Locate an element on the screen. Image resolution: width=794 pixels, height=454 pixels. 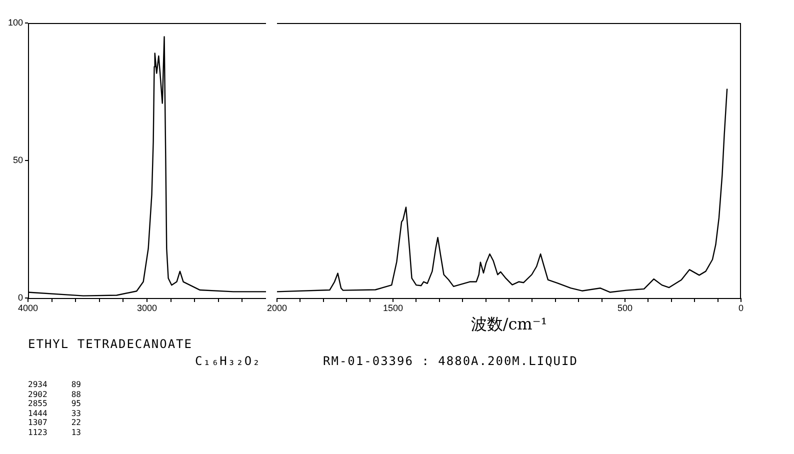
text: C₁₆H₃₂O₂ is located at coordinates (228, 361).